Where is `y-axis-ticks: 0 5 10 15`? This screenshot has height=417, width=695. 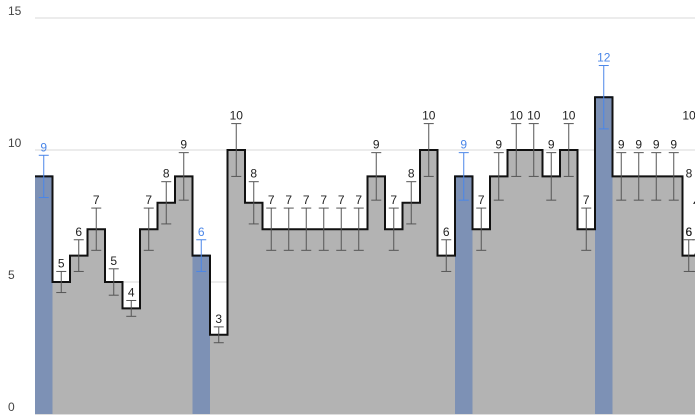 y-axis-ticks: 0 5 10 15 is located at coordinates (15, 209).